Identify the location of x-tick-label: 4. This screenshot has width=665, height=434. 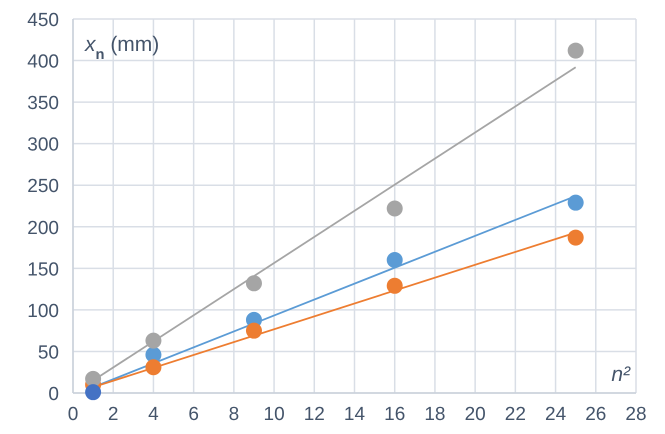
(154, 414).